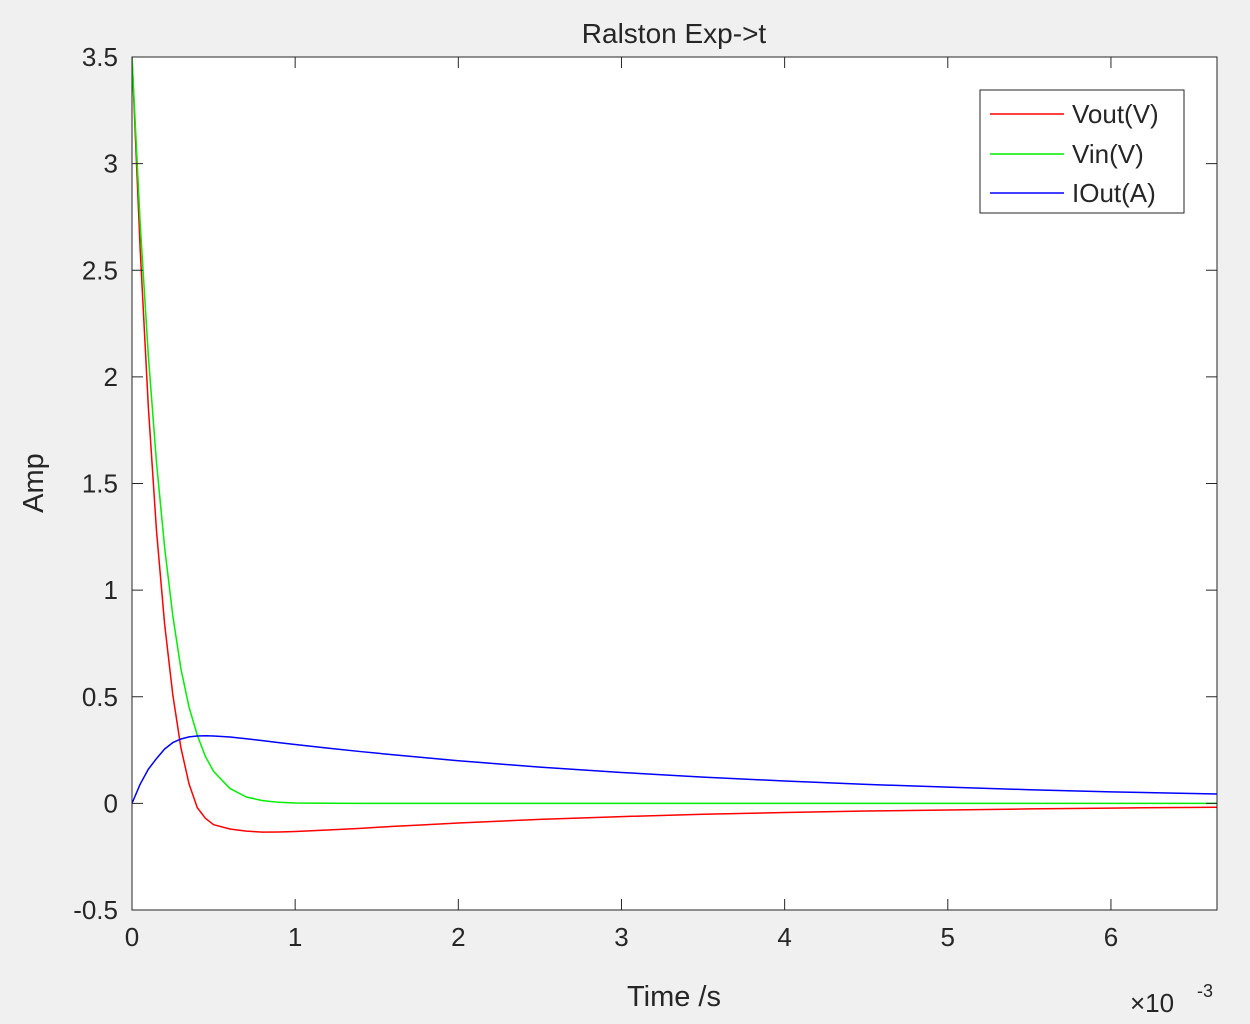 The width and height of the screenshot is (1250, 1024). Describe the element at coordinates (111, 164) in the screenshot. I see `y-tick-label: 3` at that location.